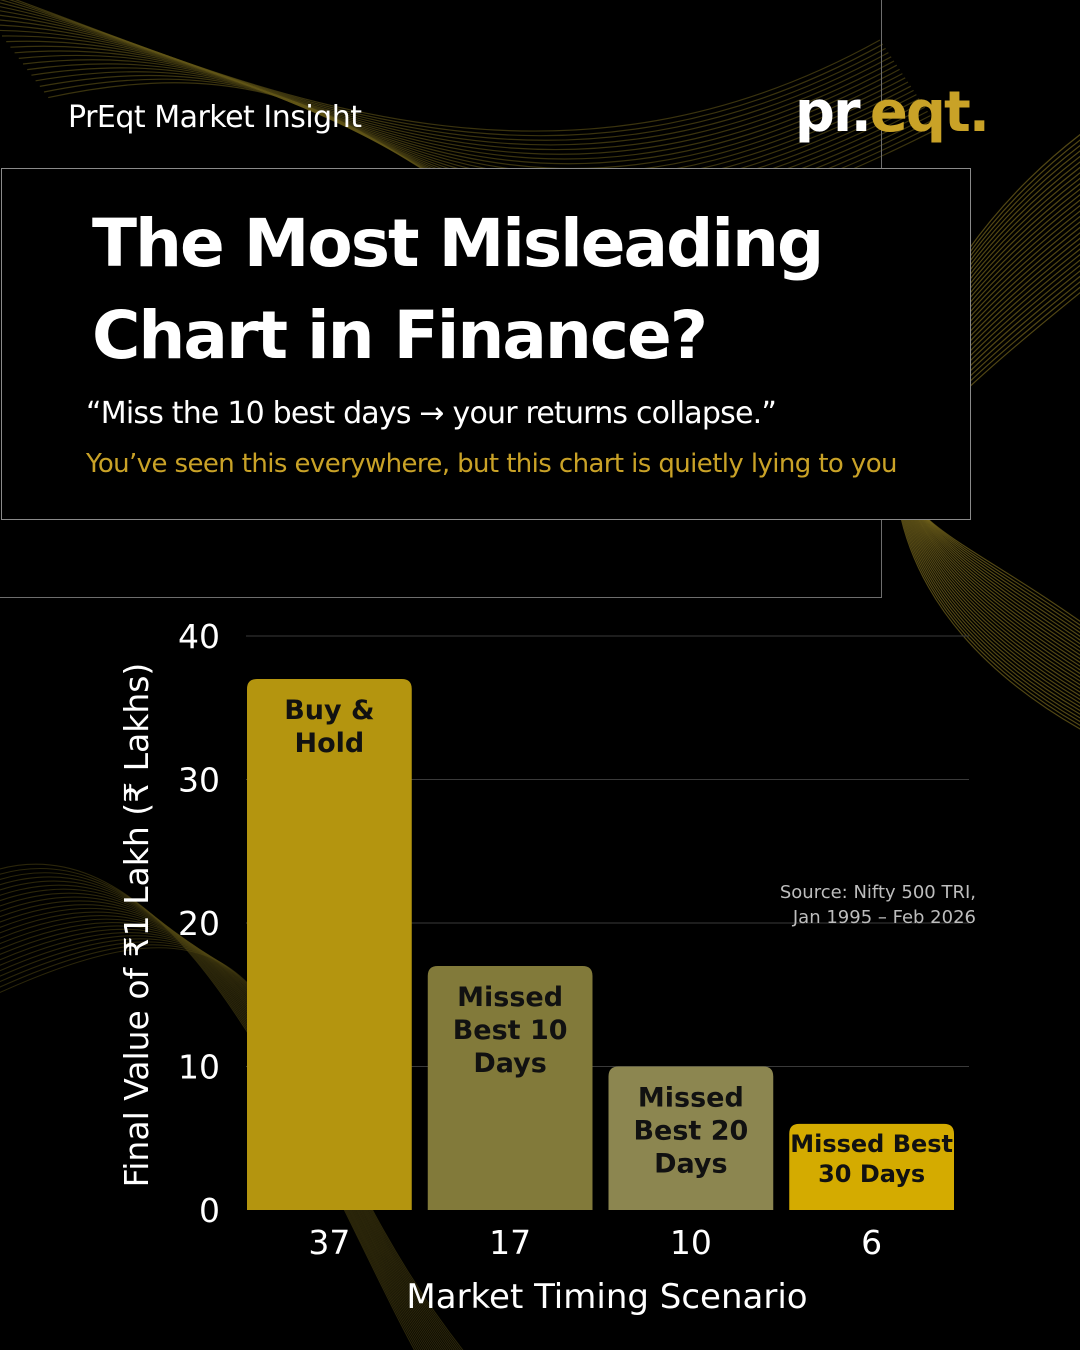 Image resolution: width=1080 pixels, height=1350 pixels. Describe the element at coordinates (329, 710) in the screenshot. I see `bar-label: Buy &` at that location.